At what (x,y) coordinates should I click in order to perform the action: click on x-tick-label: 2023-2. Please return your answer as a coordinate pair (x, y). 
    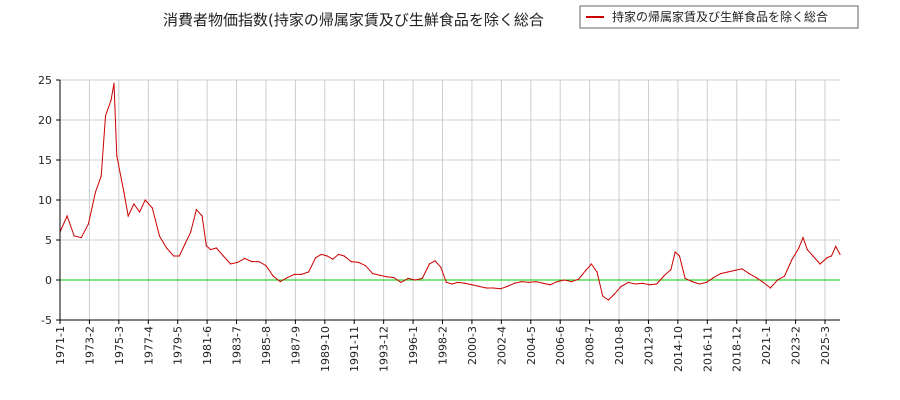
    Looking at the image, I should click on (796, 345).